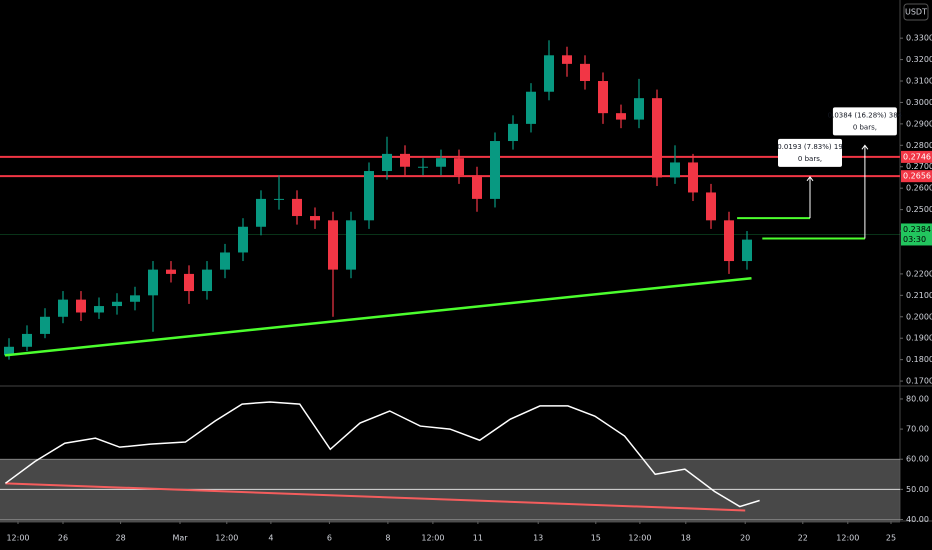 Image resolution: width=932 pixels, height=550 pixels. What do you see at coordinates (917, 489) in the screenshot?
I see `y-tick-label: 50.00` at bounding box center [917, 489].